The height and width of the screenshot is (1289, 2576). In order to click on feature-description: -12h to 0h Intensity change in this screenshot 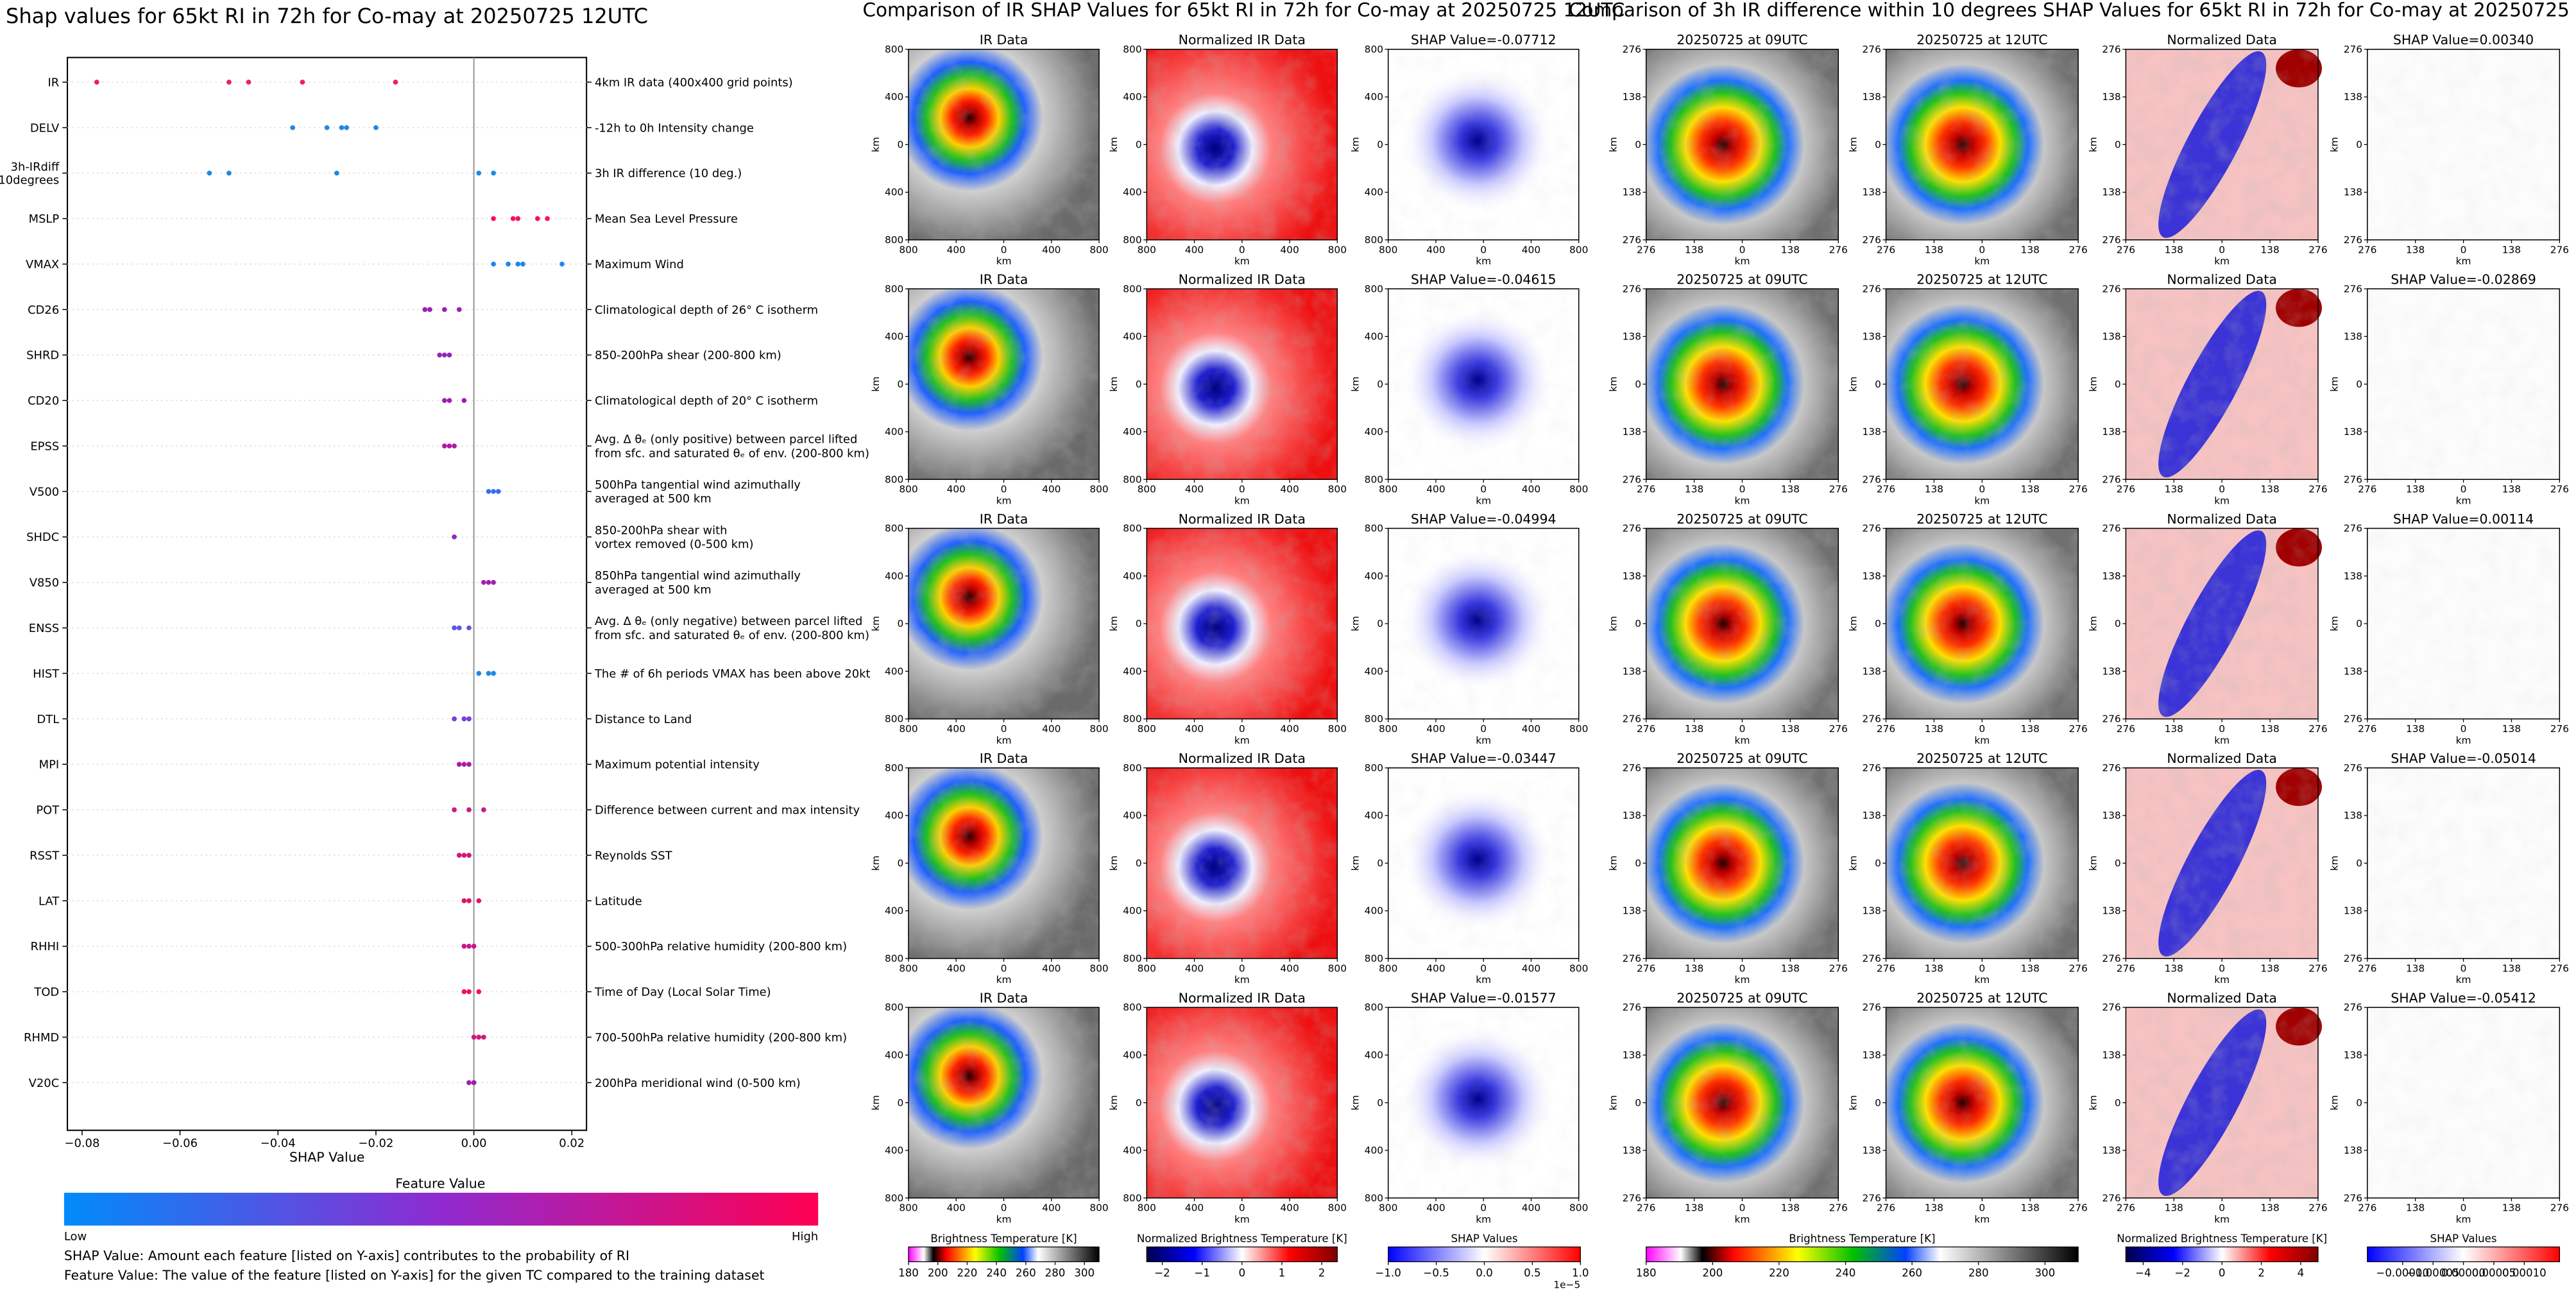, I will do `click(675, 128)`.